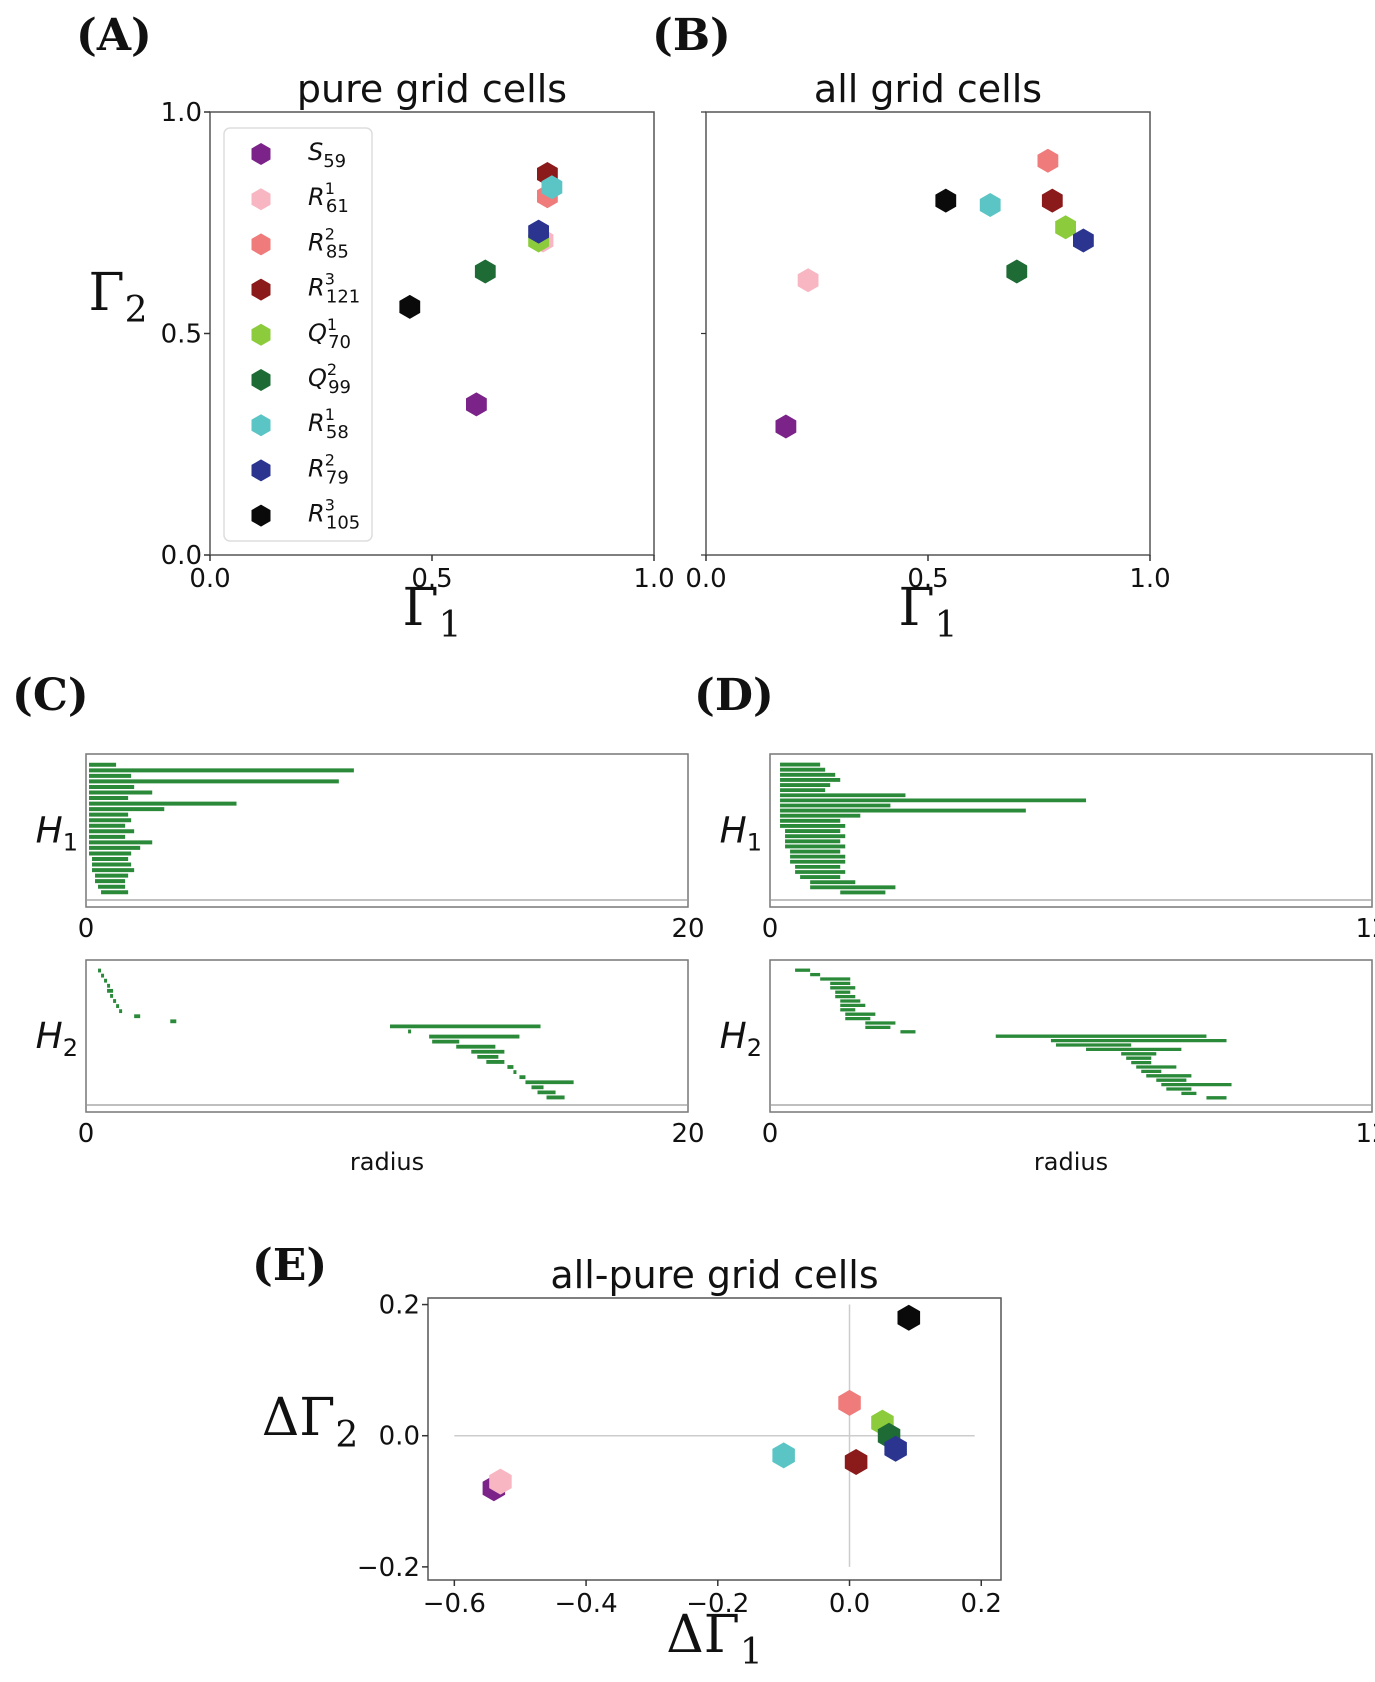 This screenshot has height=1682, width=1375. I want to click on homology-label-sub: 2, so click(754, 1048).